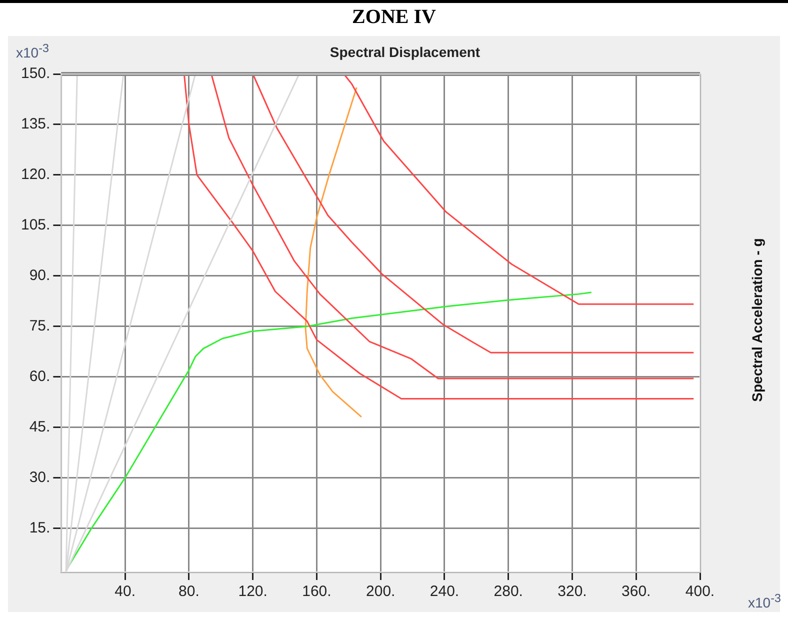 Image resolution: width=788 pixels, height=618 pixels. Describe the element at coordinates (39, 326) in the screenshot. I see `y-tick-label: 75.` at that location.